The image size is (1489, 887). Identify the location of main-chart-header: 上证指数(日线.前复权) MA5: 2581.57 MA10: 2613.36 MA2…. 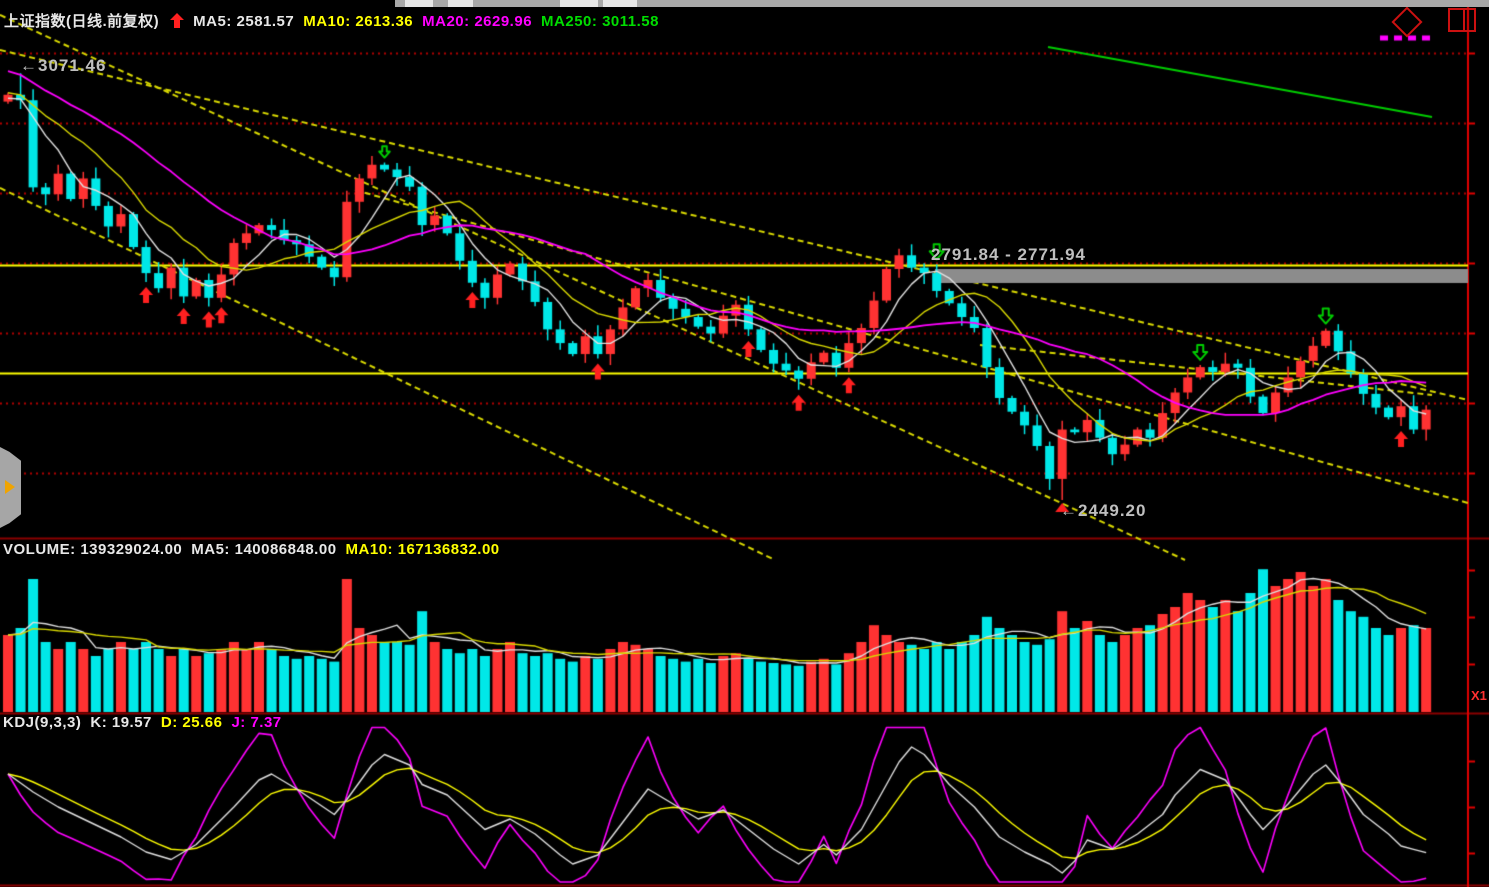
(336, 20).